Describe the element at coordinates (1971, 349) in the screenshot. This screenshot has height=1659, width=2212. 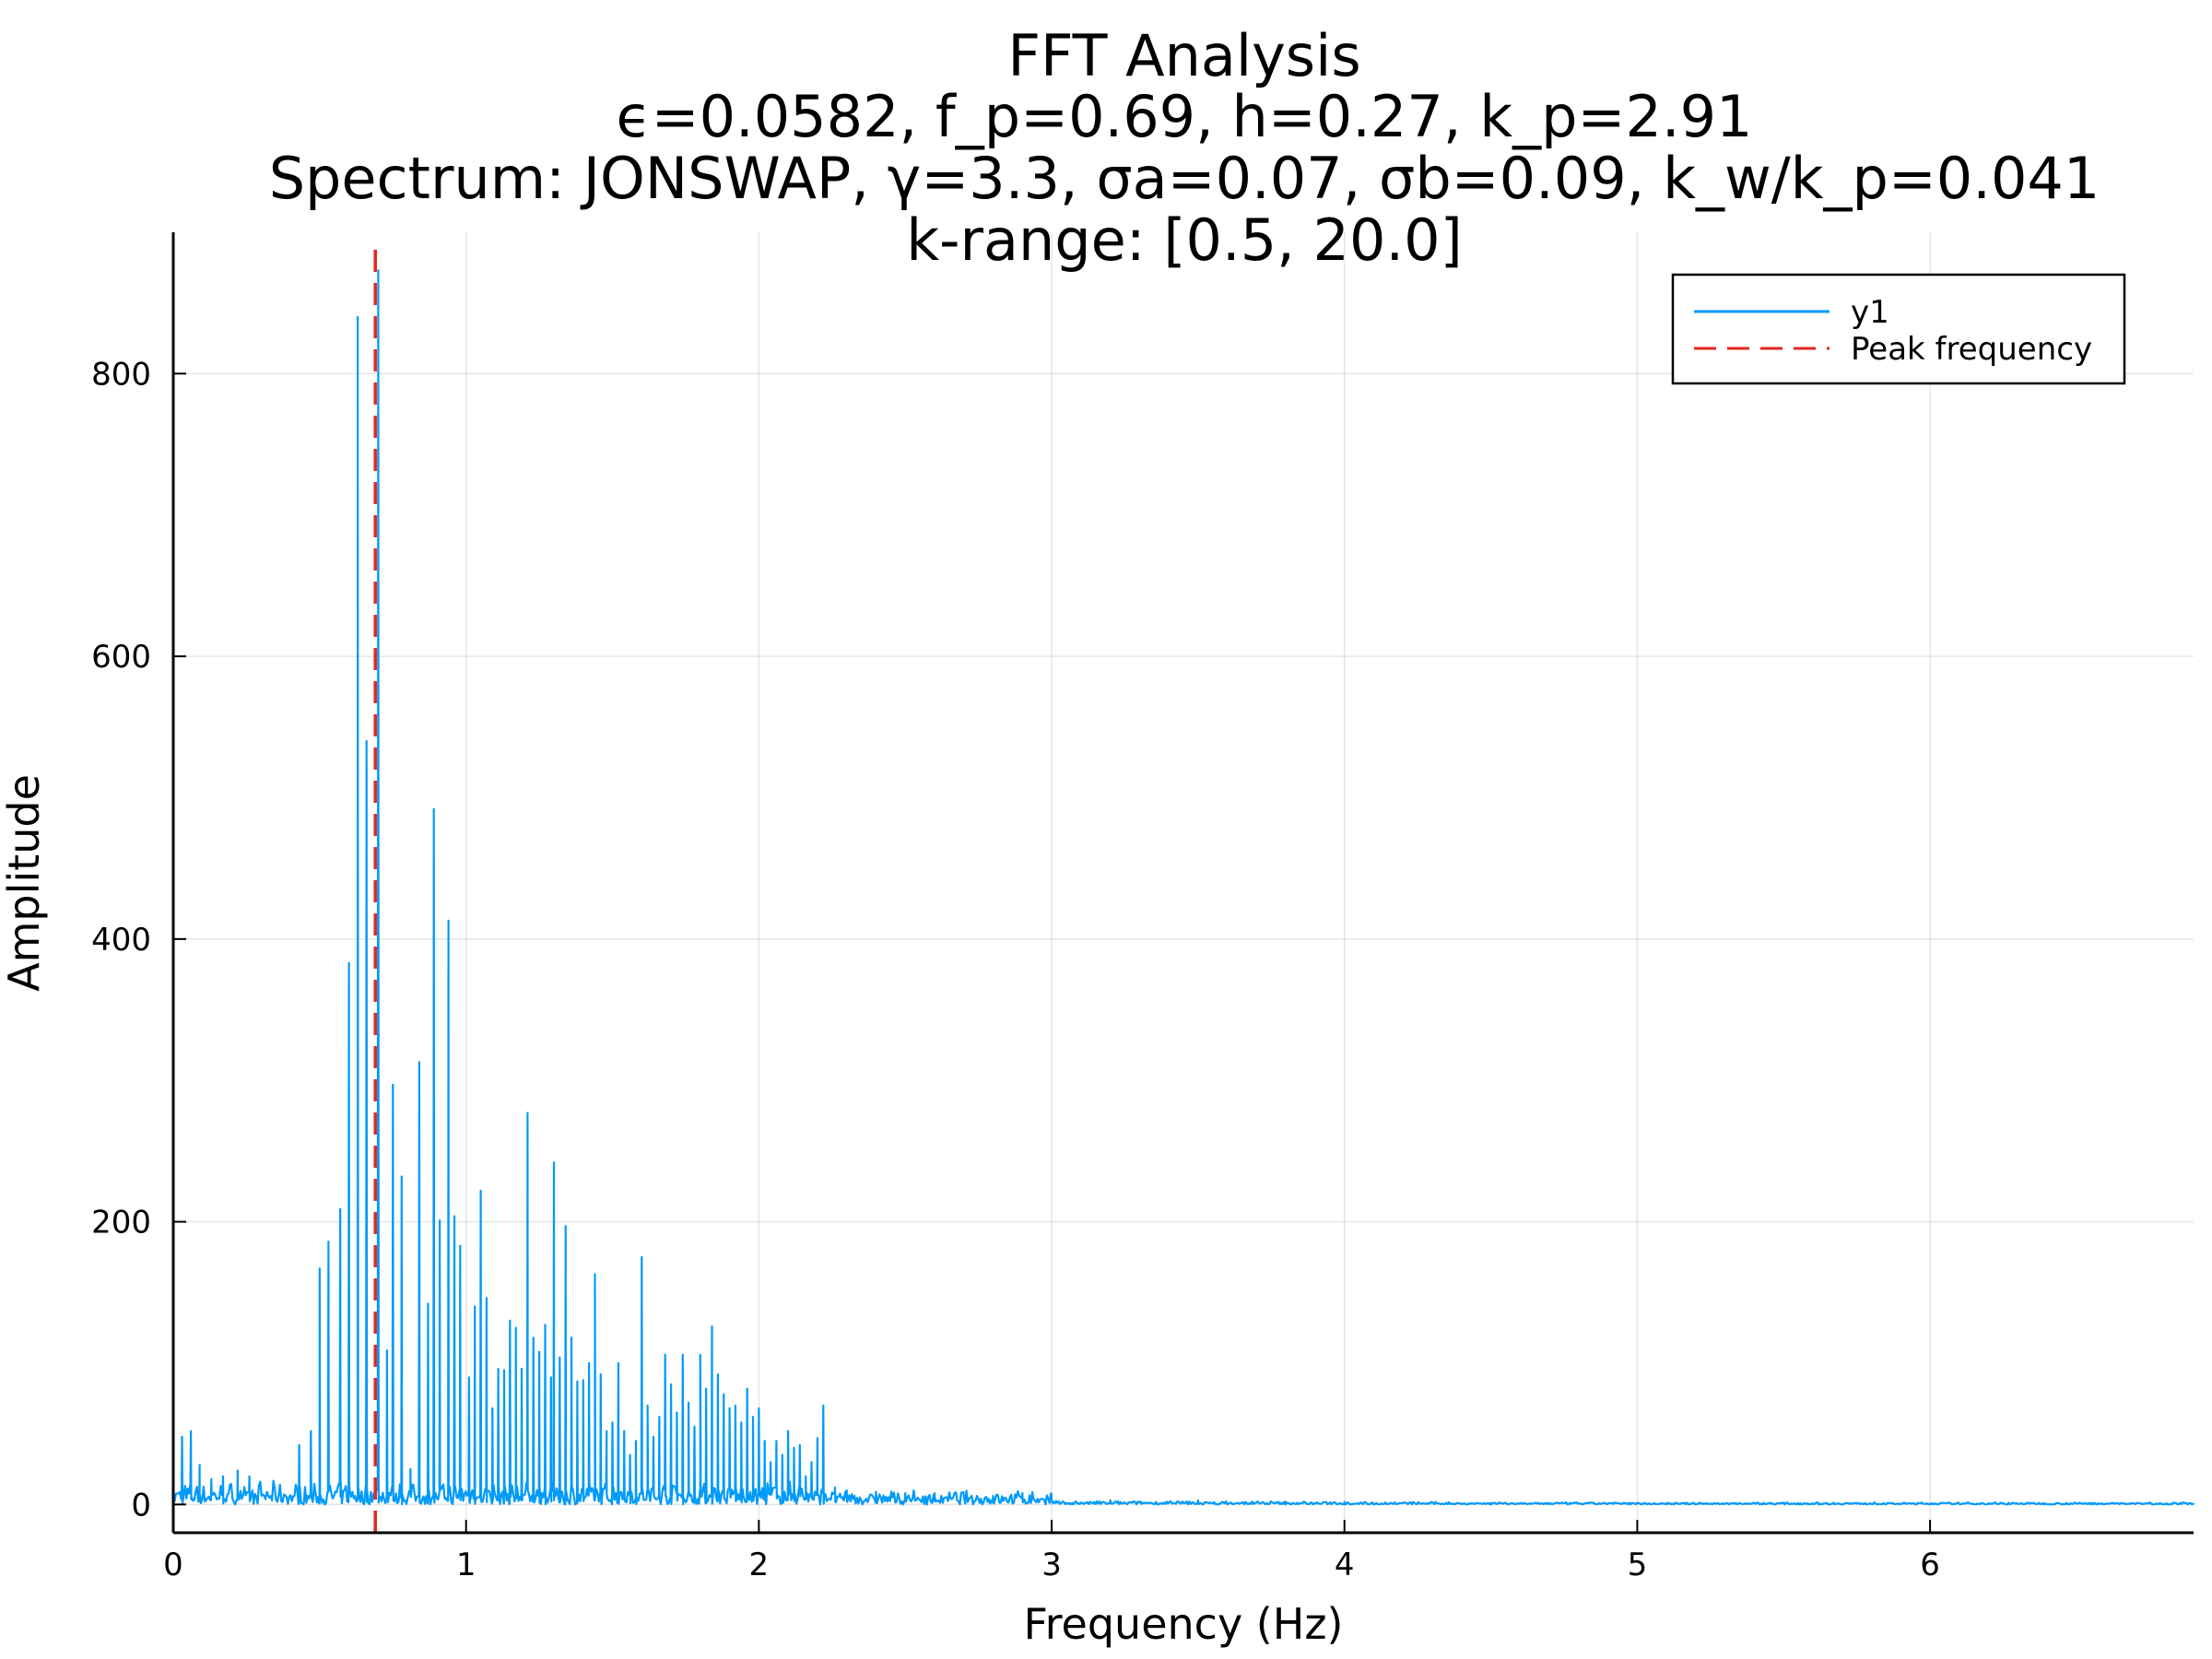
I see `legend-label-peak: Peak frequency` at that location.